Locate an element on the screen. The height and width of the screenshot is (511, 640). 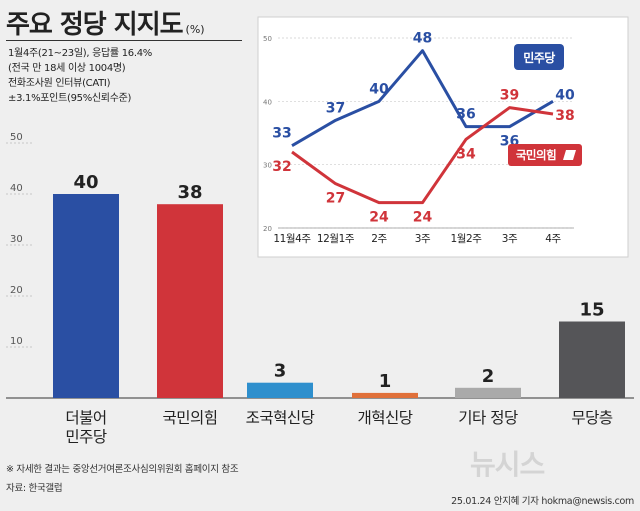
bar-category-label: 더불어 is located at coordinates (85, 418).